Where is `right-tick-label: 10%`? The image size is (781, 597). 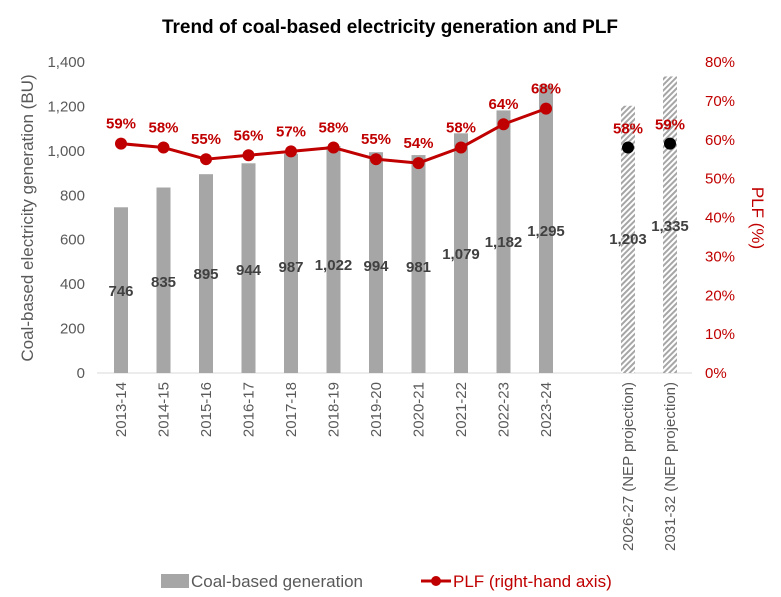
right-tick-label: 10% is located at coordinates (720, 334).